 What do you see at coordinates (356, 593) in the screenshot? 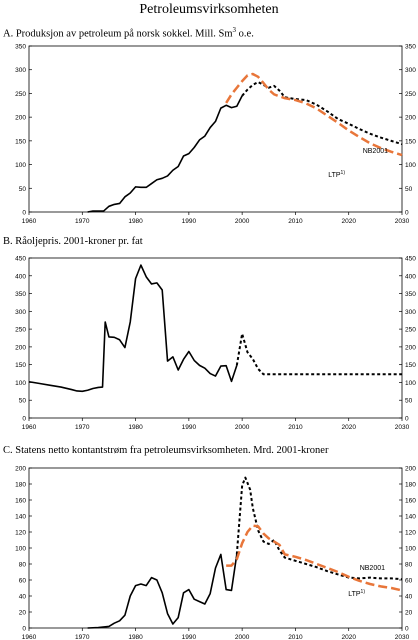
I see `series-label-ltp: LTP1)` at bounding box center [356, 593].